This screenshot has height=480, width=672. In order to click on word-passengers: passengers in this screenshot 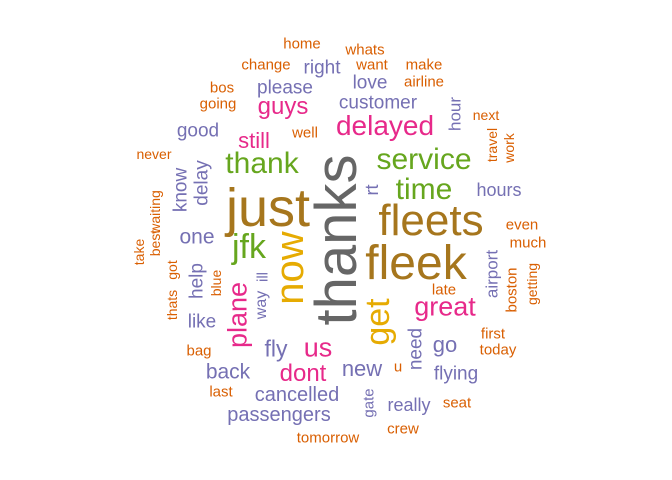, I will do `click(279, 415)`.